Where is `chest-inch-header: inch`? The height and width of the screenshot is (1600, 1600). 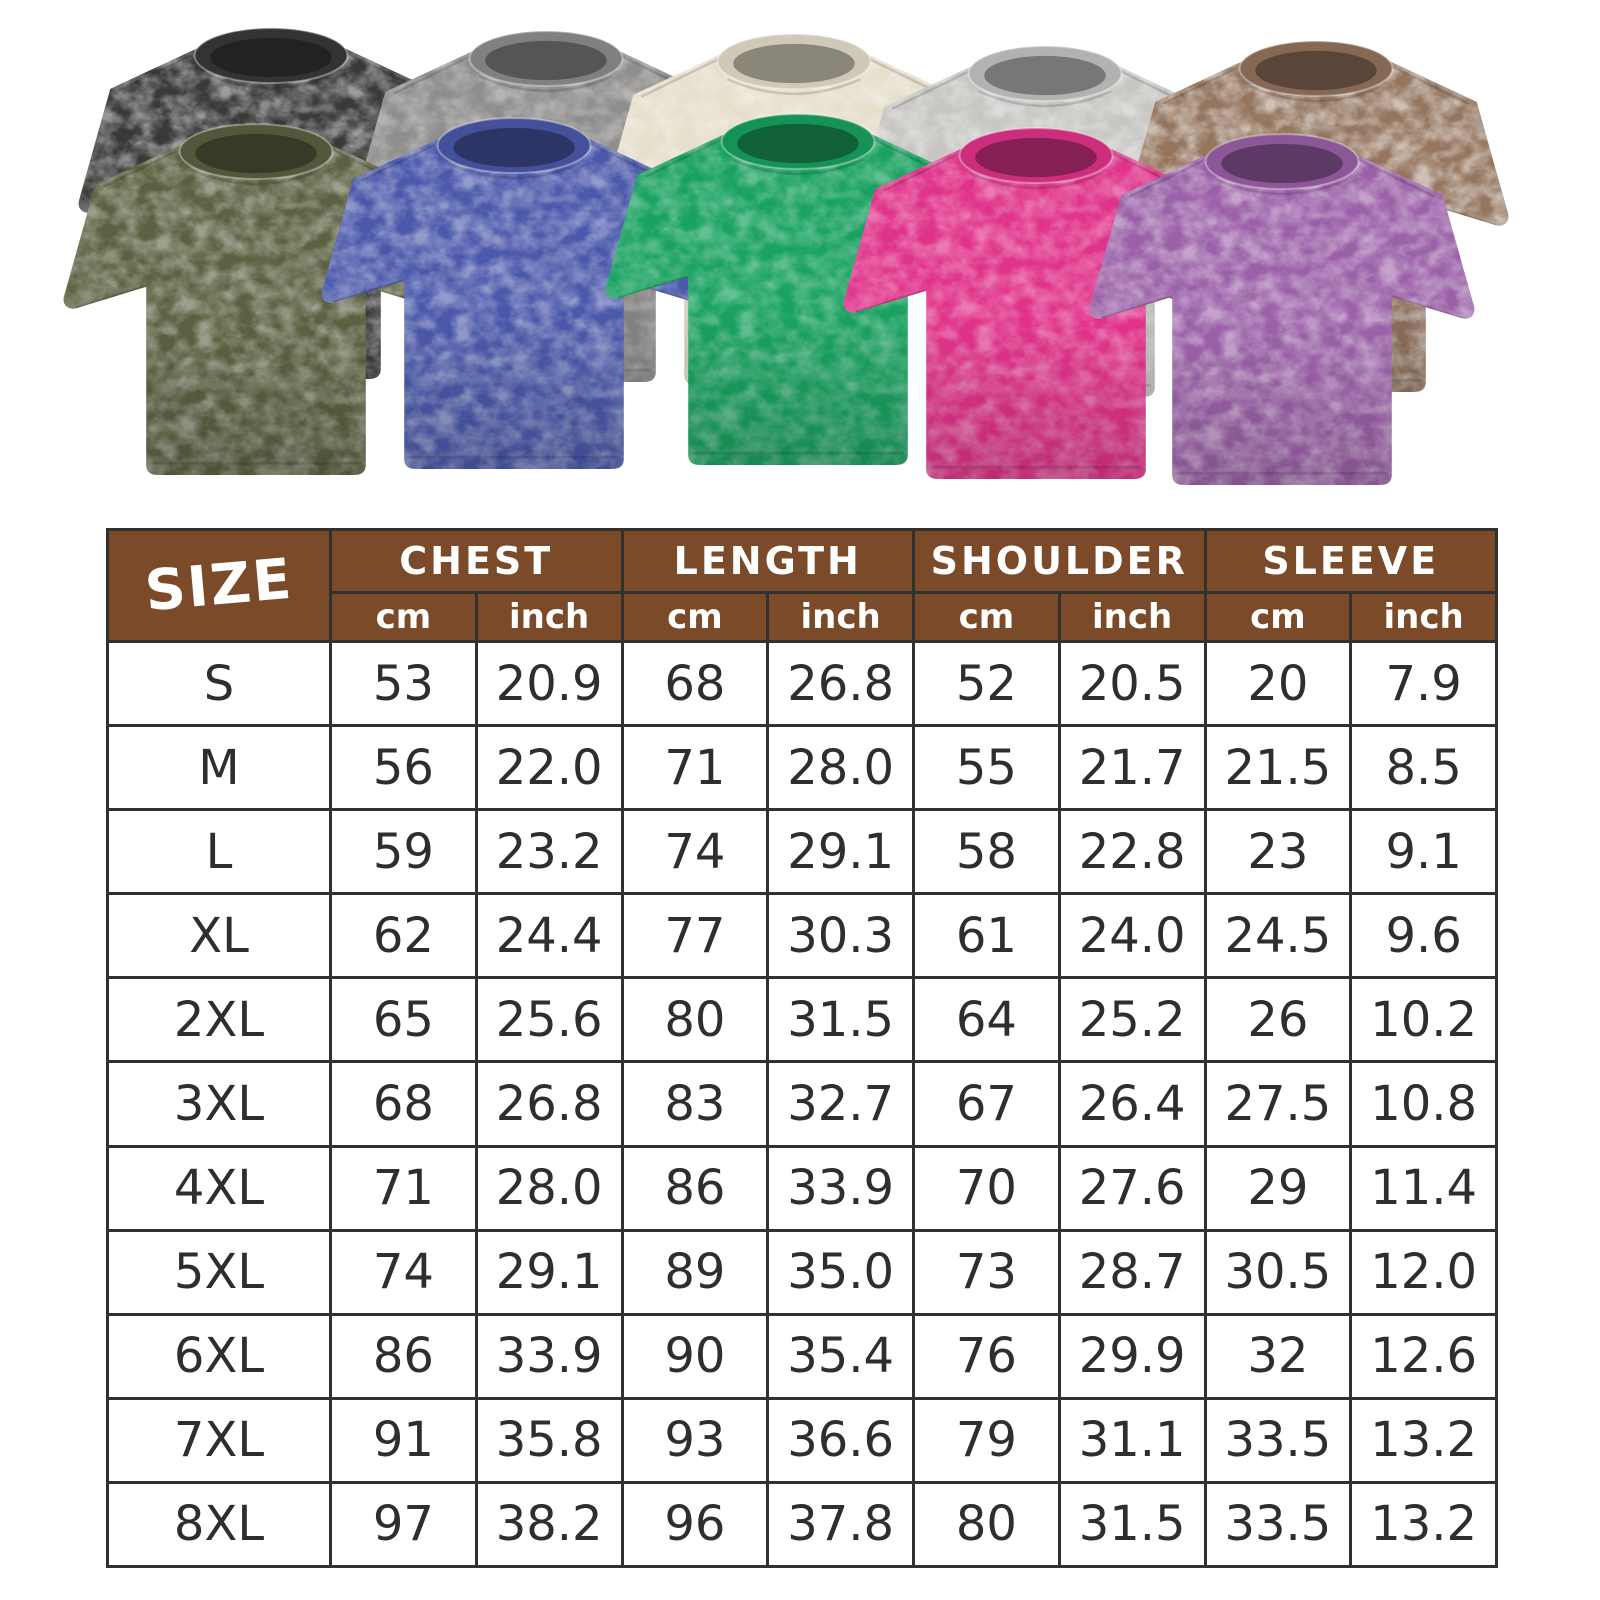 chest-inch-header: inch is located at coordinates (549, 617).